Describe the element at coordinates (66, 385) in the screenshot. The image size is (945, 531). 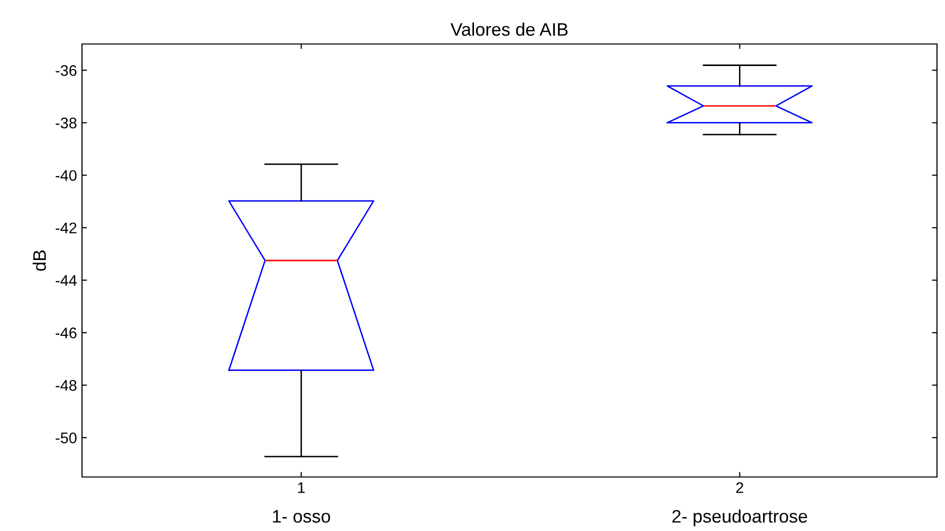
I see `y-tick-label: -48` at that location.